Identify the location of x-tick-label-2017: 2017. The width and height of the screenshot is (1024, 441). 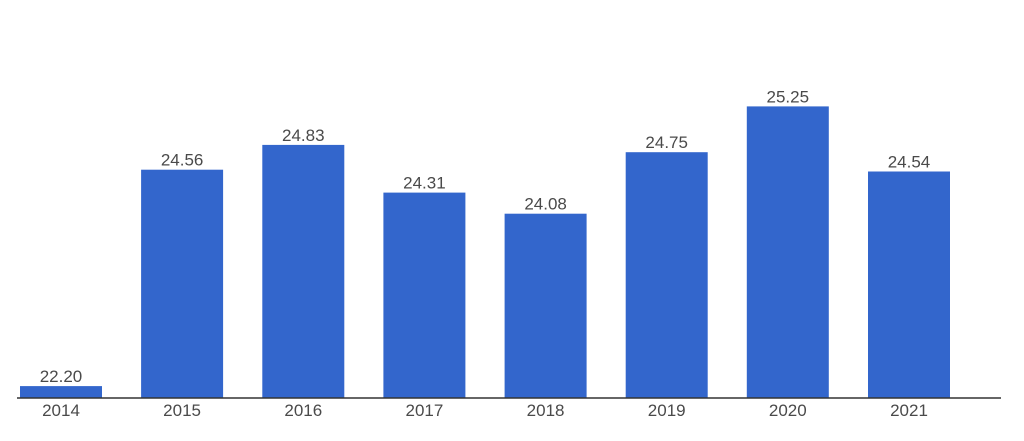
(424, 410).